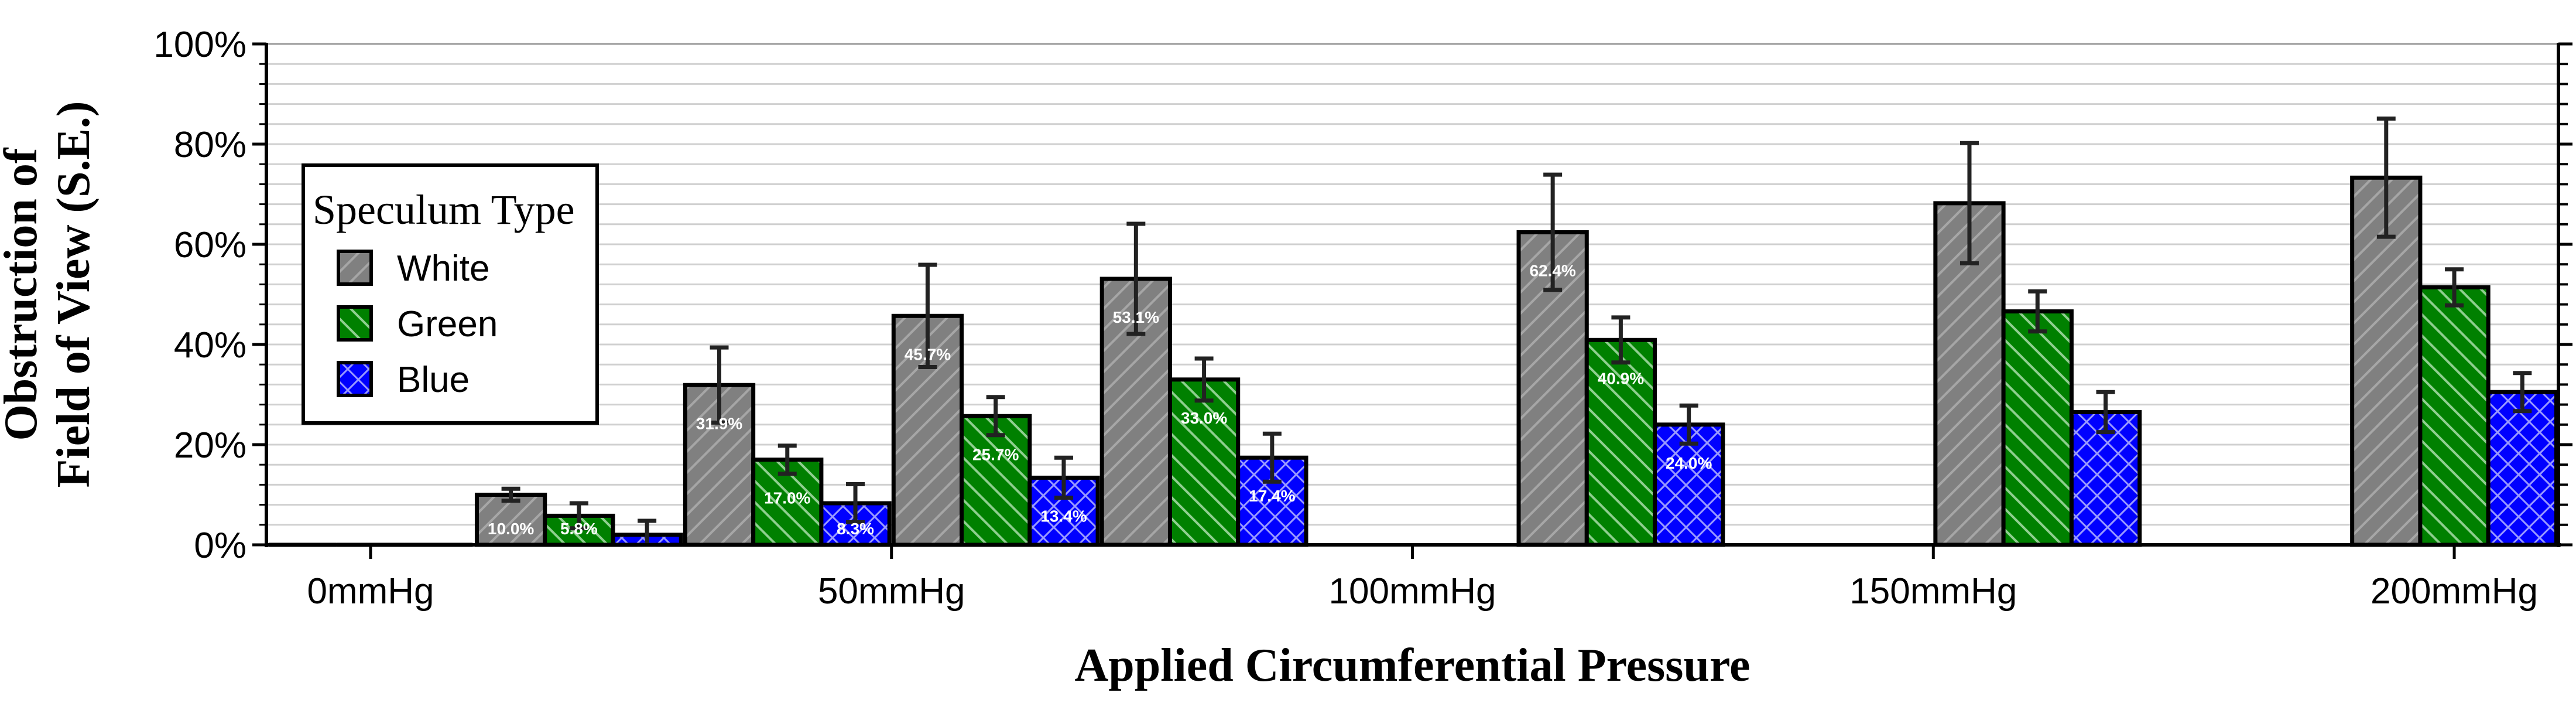 The width and height of the screenshot is (2576, 703). Describe the element at coordinates (210, 445) in the screenshot. I see `y-tick-label: 20%` at that location.